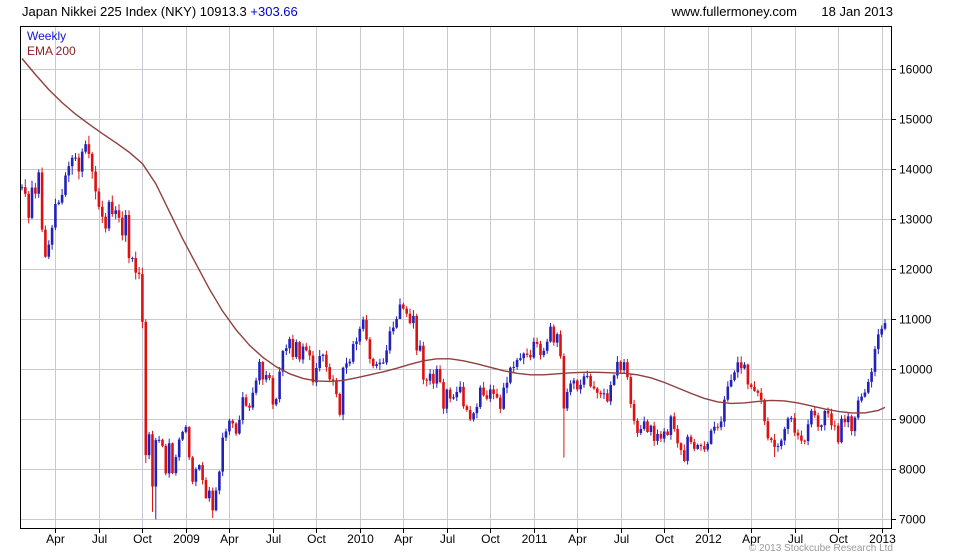 The height and width of the screenshot is (560, 980). Describe the element at coordinates (360, 539) in the screenshot. I see `x-axis-label: 2010` at that location.